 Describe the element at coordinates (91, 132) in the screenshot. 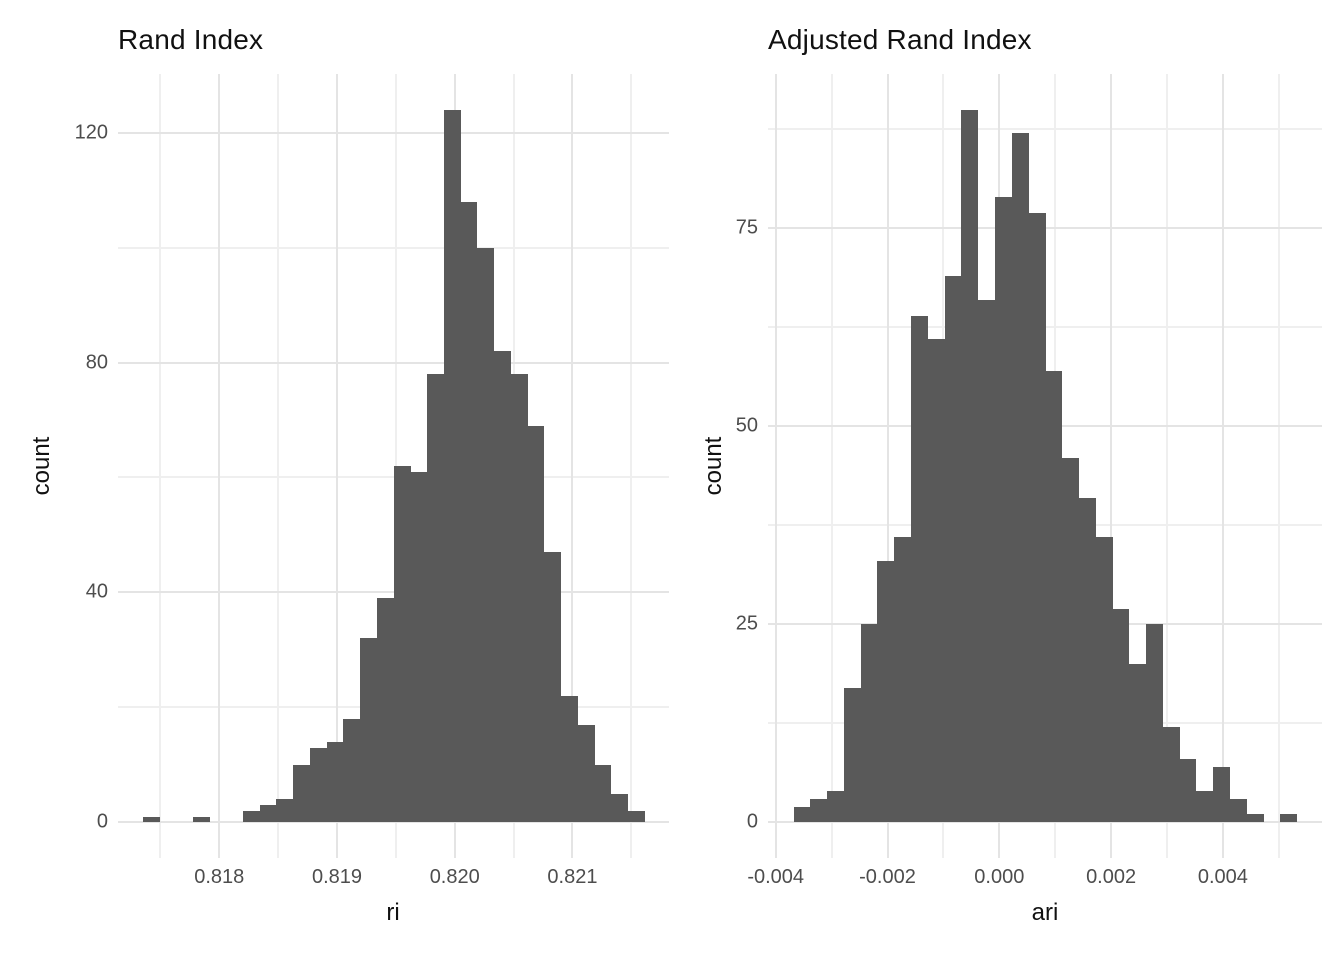

I see `y-tick-label: 120` at that location.